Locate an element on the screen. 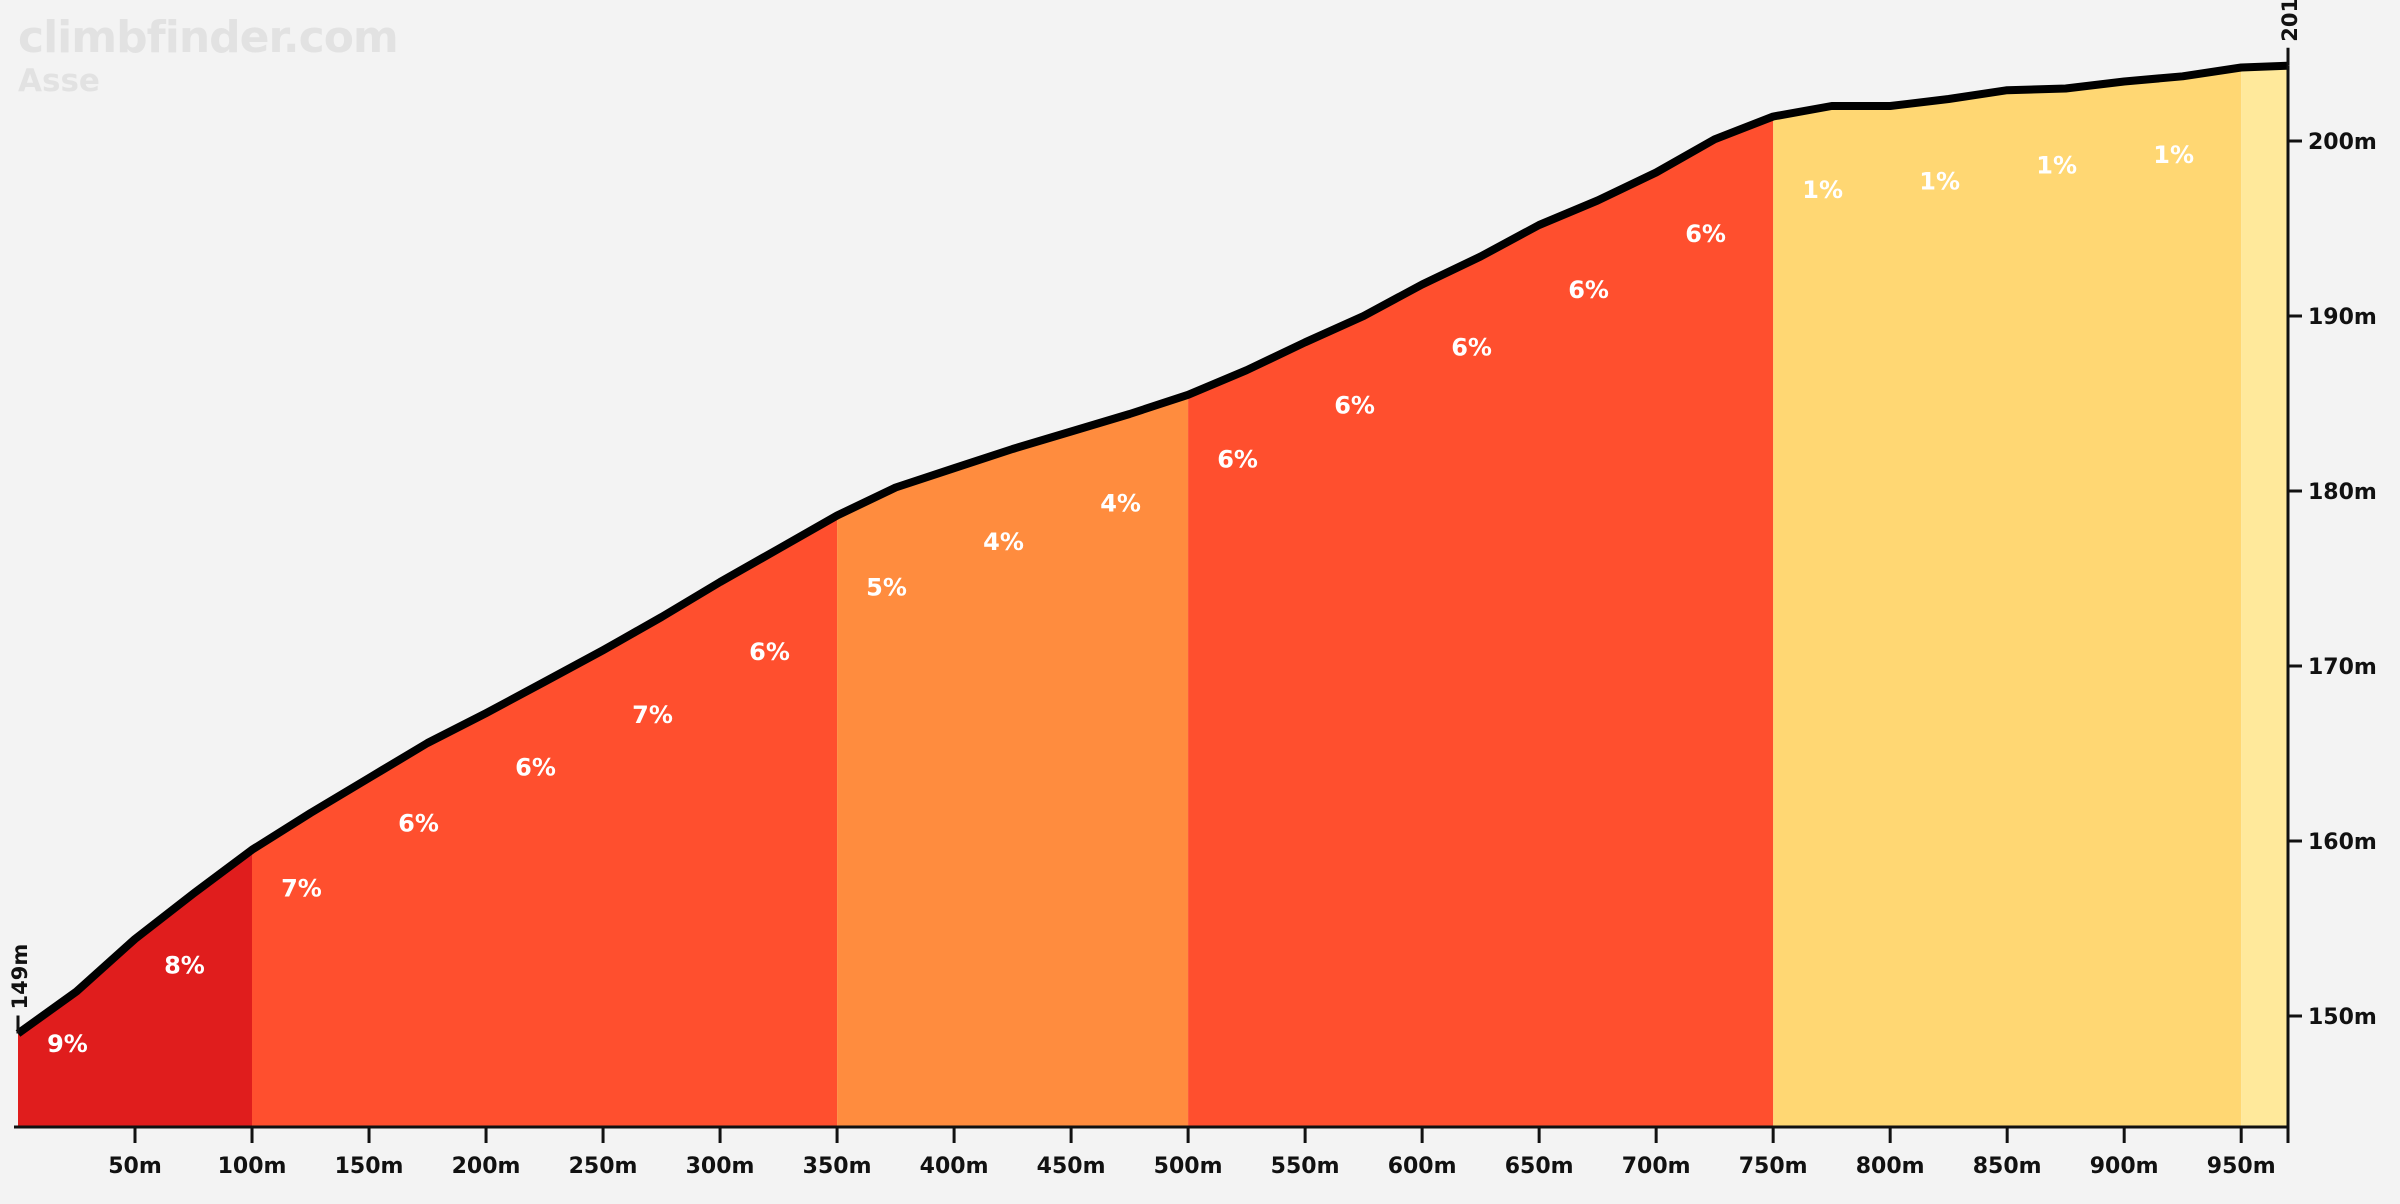 This screenshot has width=2400, height=1204. x-tick-label: 450m is located at coordinates (1071, 1166).